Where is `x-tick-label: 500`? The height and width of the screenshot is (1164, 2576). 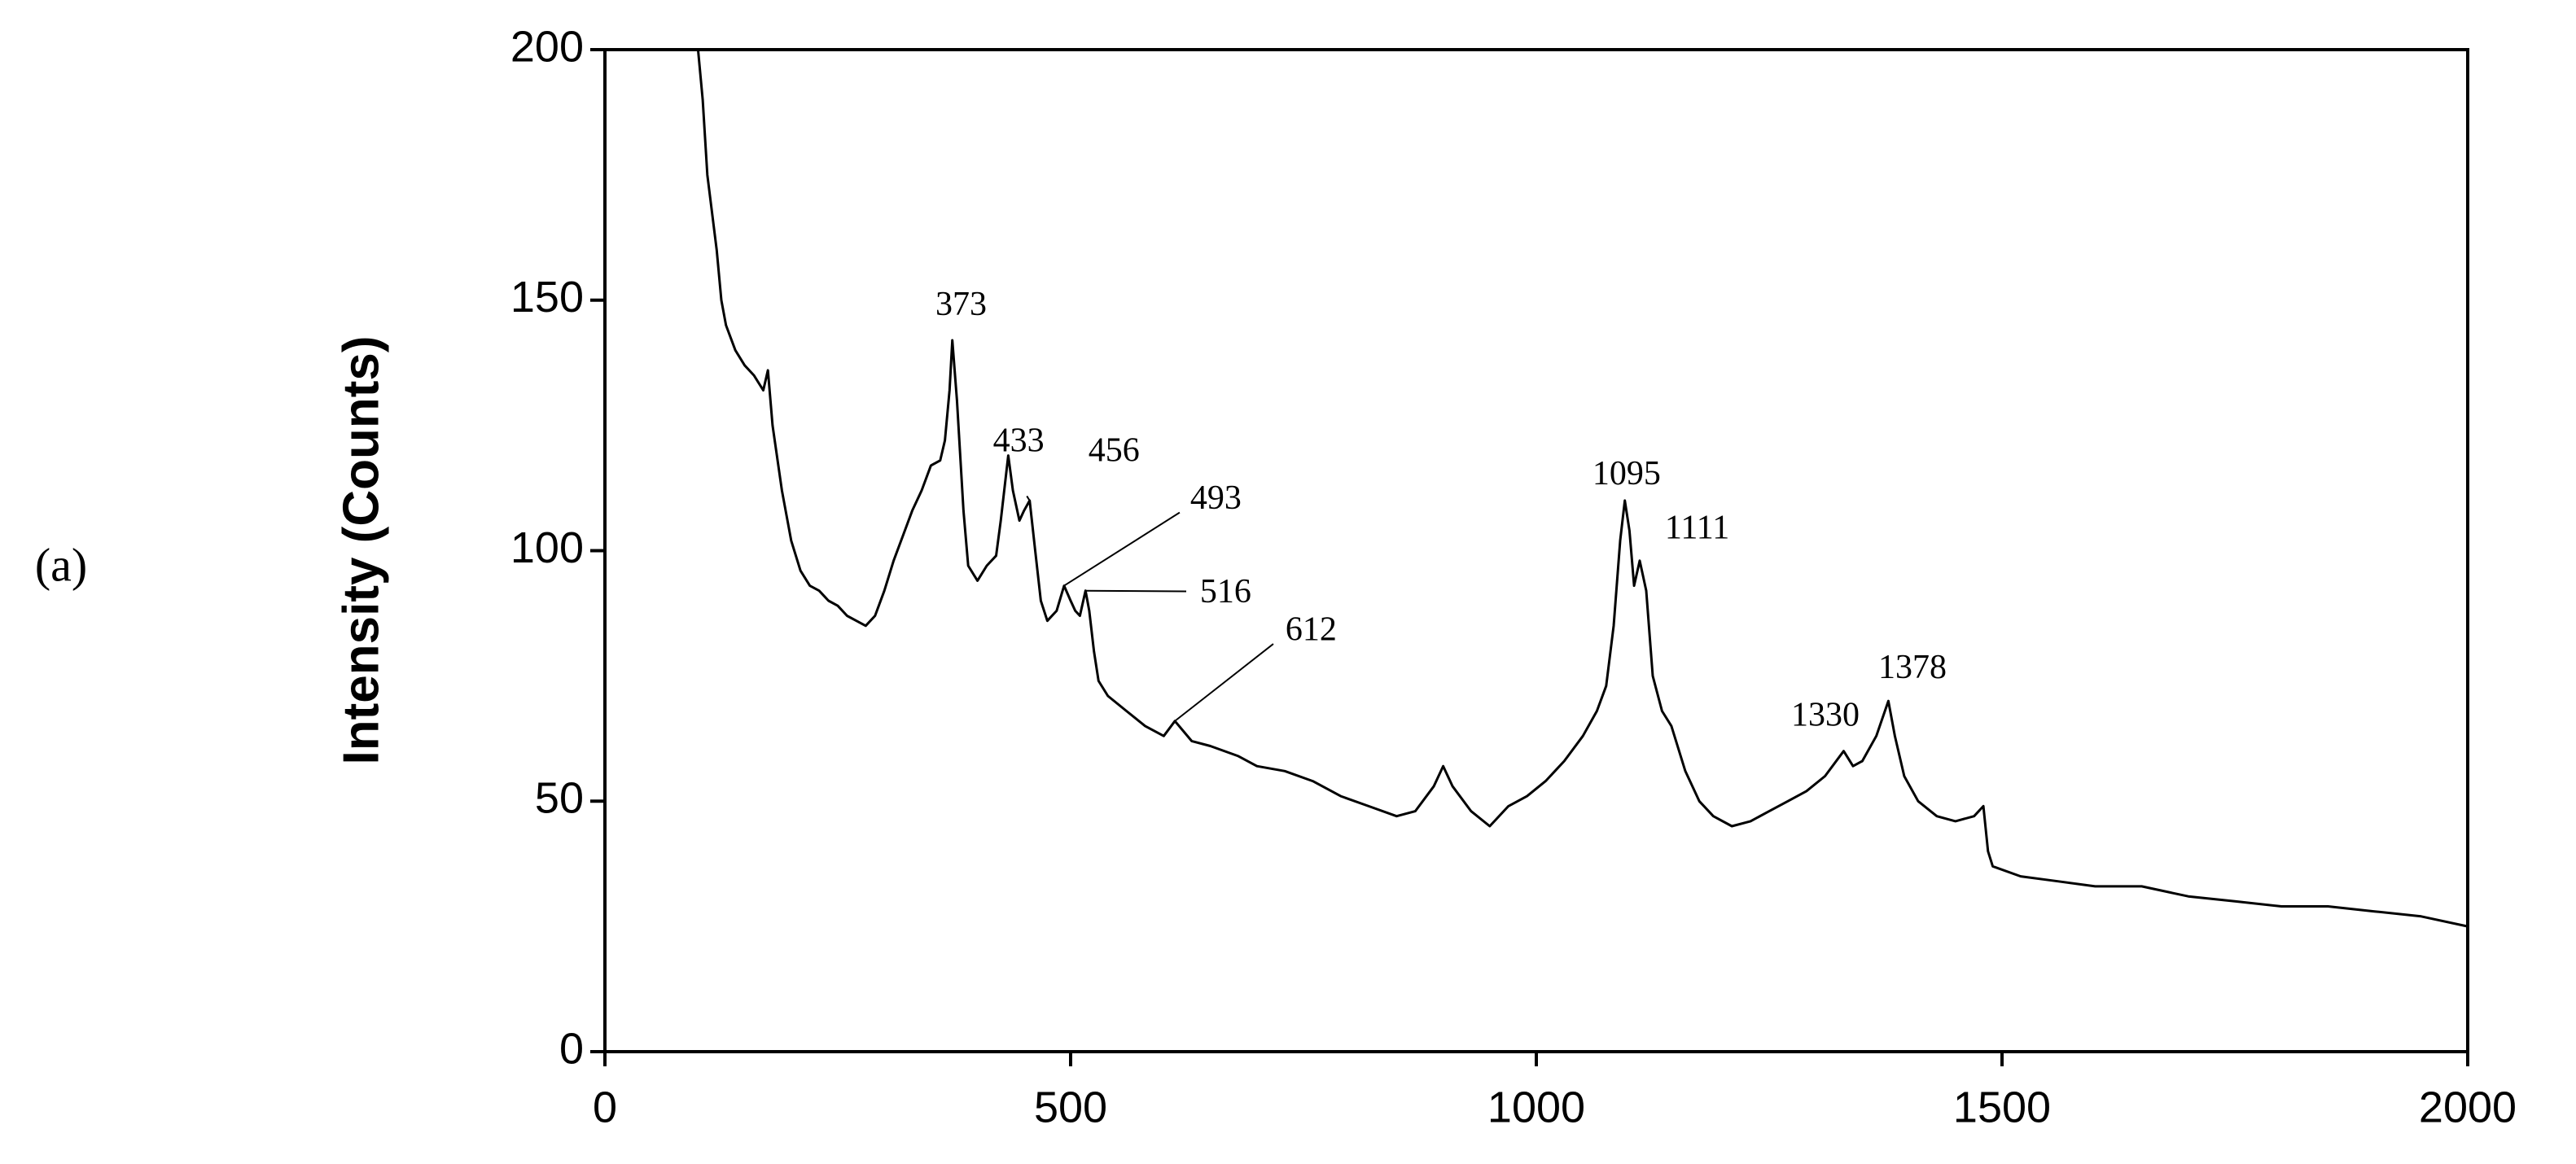 x-tick-label: 500 is located at coordinates (1070, 1107).